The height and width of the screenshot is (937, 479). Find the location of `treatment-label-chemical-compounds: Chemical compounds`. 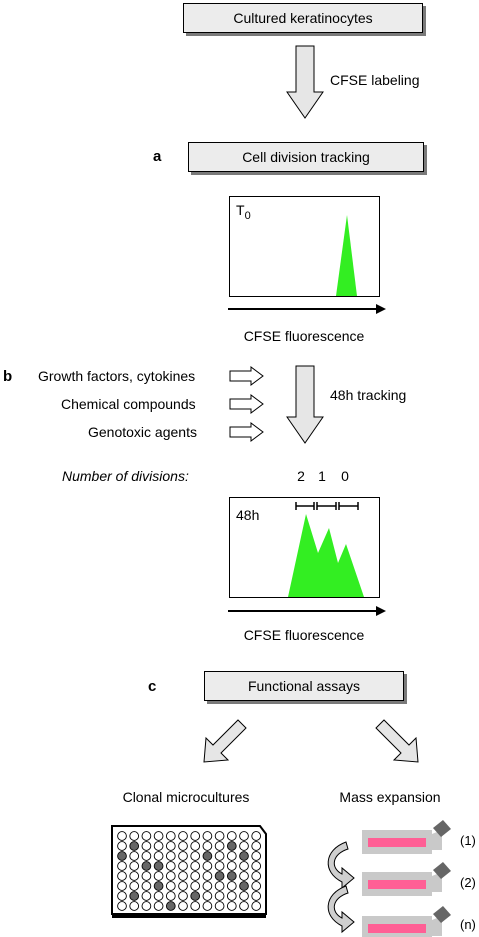

treatment-label-chemical-compounds: Chemical compounds is located at coordinates (128, 404).